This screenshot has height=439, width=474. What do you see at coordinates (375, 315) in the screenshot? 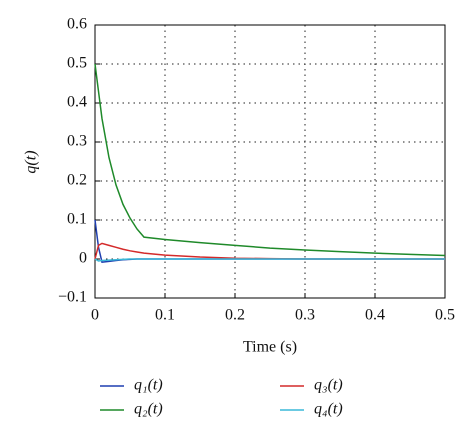
I see `x-tick-label: 0.4` at bounding box center [375, 315].